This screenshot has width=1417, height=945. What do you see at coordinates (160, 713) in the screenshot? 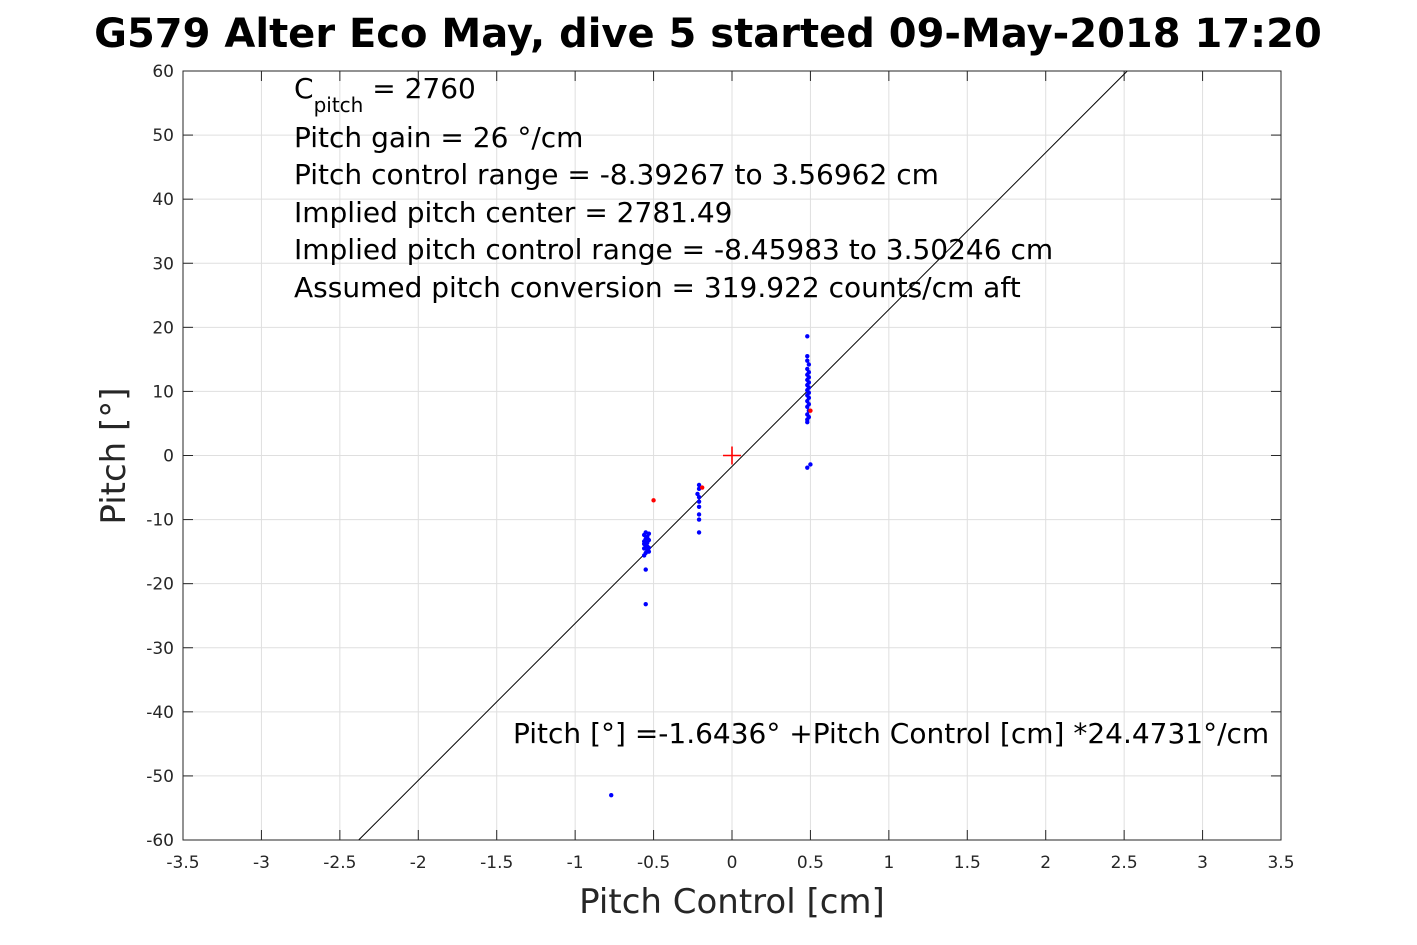
I see `y-tick-label: -40` at bounding box center [160, 713].